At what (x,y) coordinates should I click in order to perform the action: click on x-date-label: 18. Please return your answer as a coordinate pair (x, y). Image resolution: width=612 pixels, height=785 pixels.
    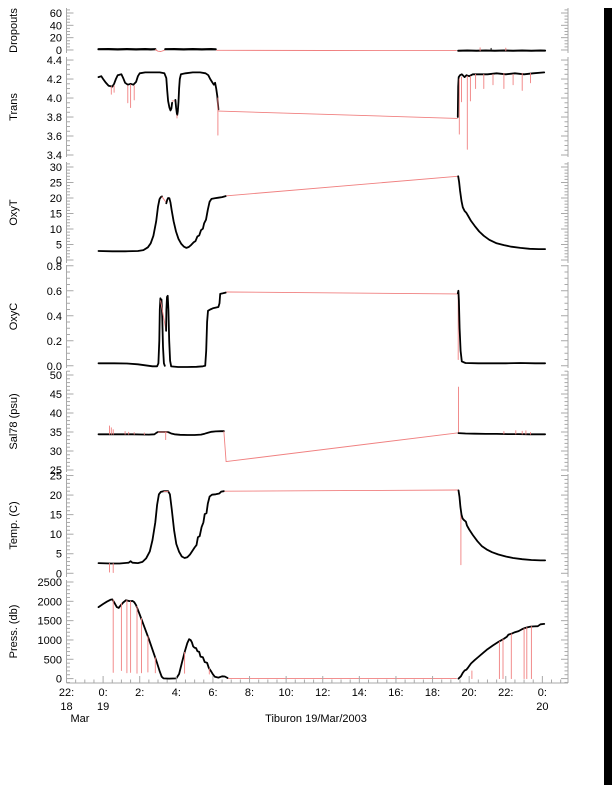
    Looking at the image, I should click on (66, 707).